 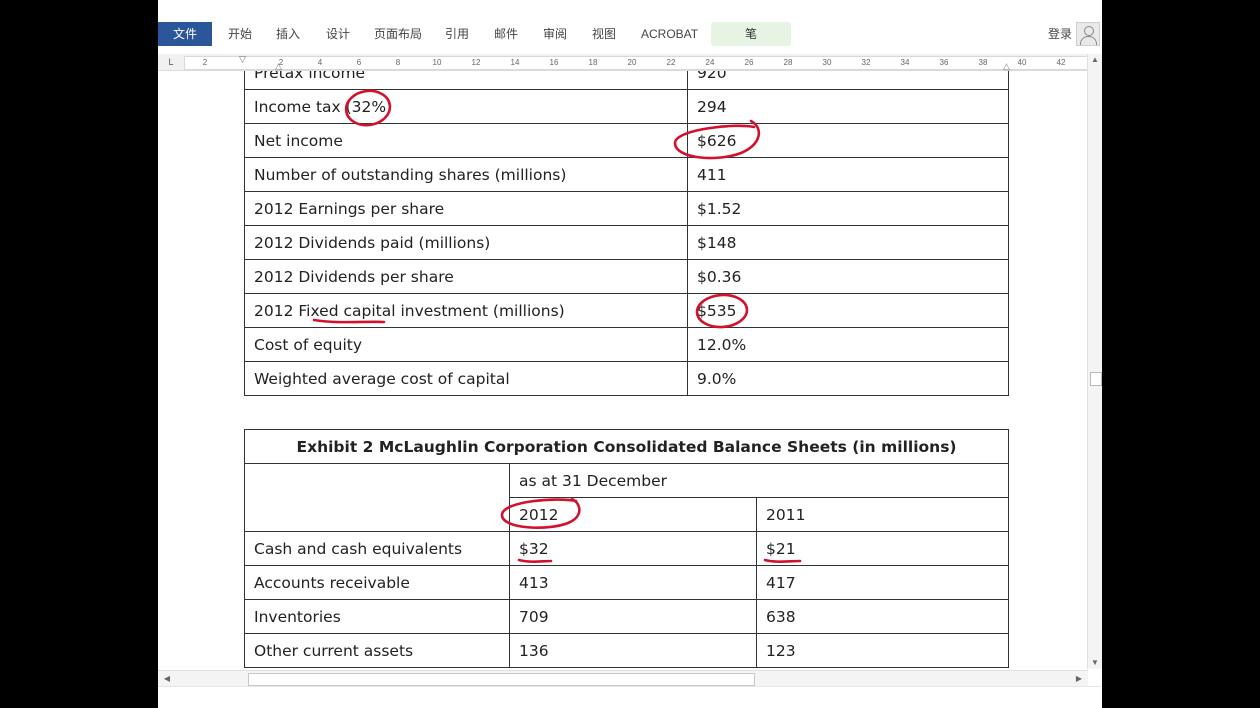 I want to click on table-row: Accounts receivable 413 417, so click(x=626, y=582).